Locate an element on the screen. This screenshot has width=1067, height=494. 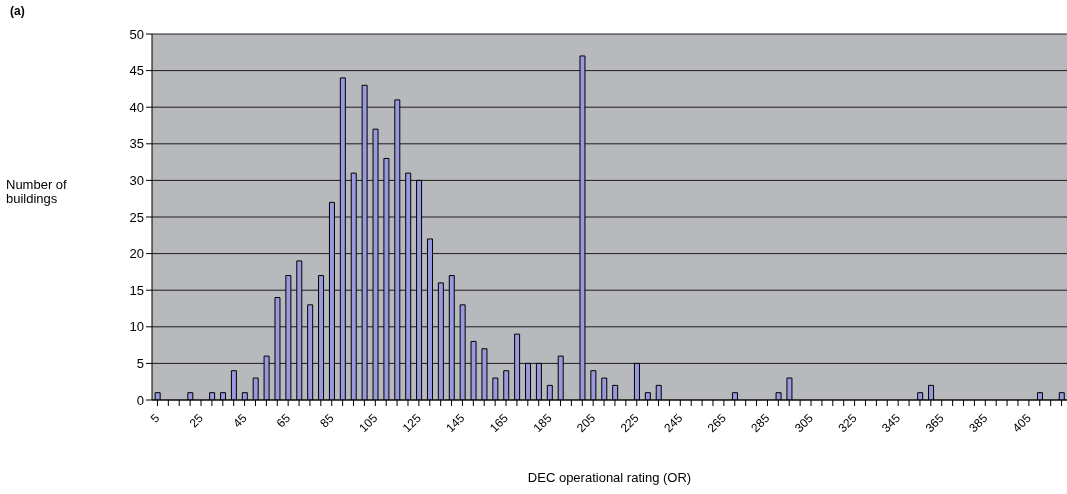
x-tick-label: 145 is located at coordinates (455, 423).